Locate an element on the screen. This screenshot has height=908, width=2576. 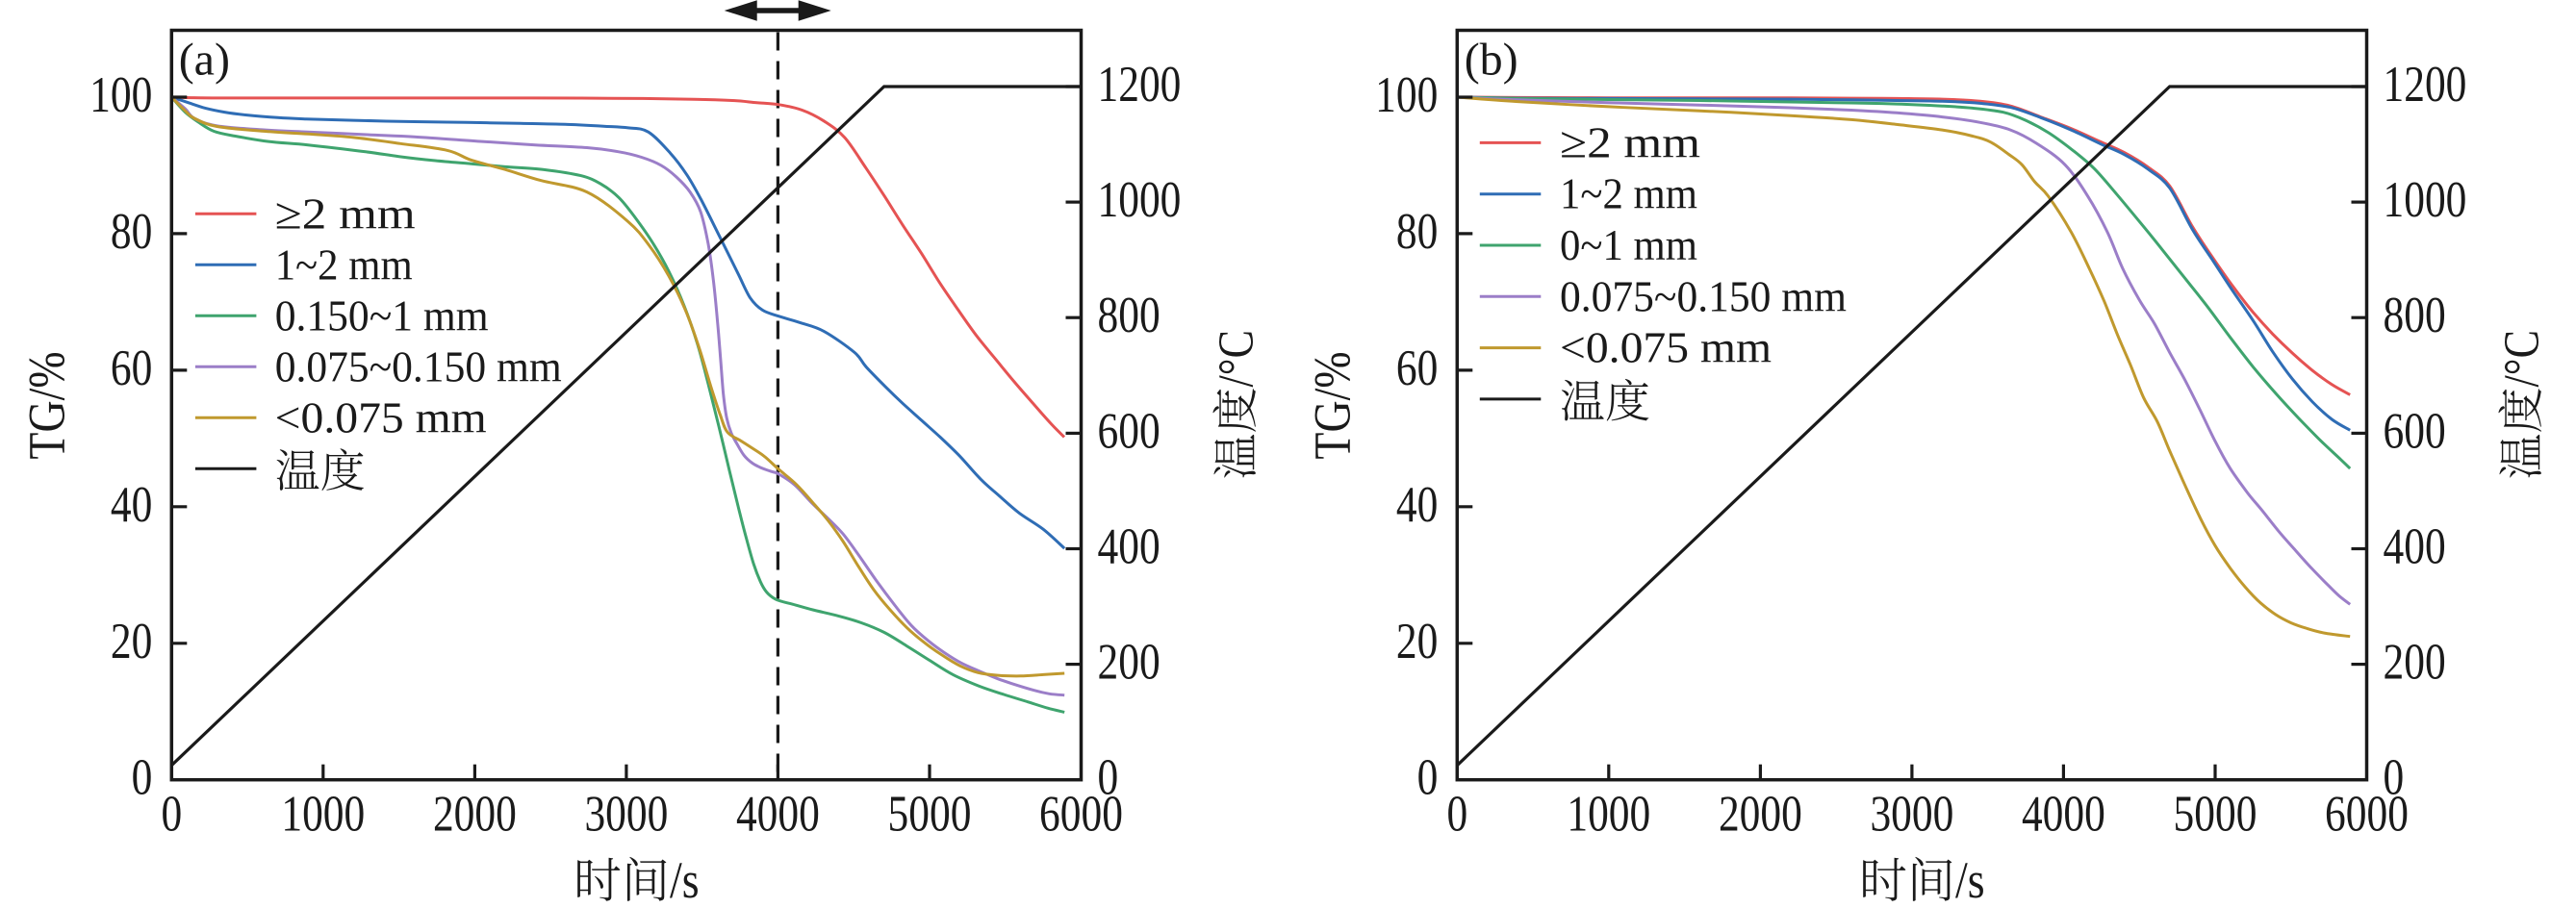
svg-text: (b) is located at coordinates (1491, 60).